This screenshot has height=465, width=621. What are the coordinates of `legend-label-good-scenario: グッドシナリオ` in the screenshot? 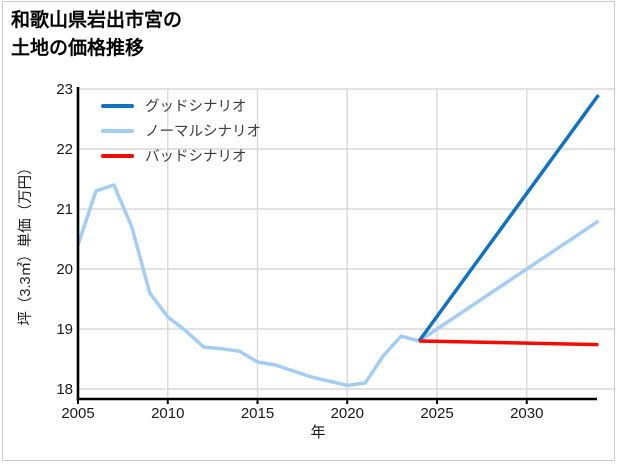 It's located at (196, 107).